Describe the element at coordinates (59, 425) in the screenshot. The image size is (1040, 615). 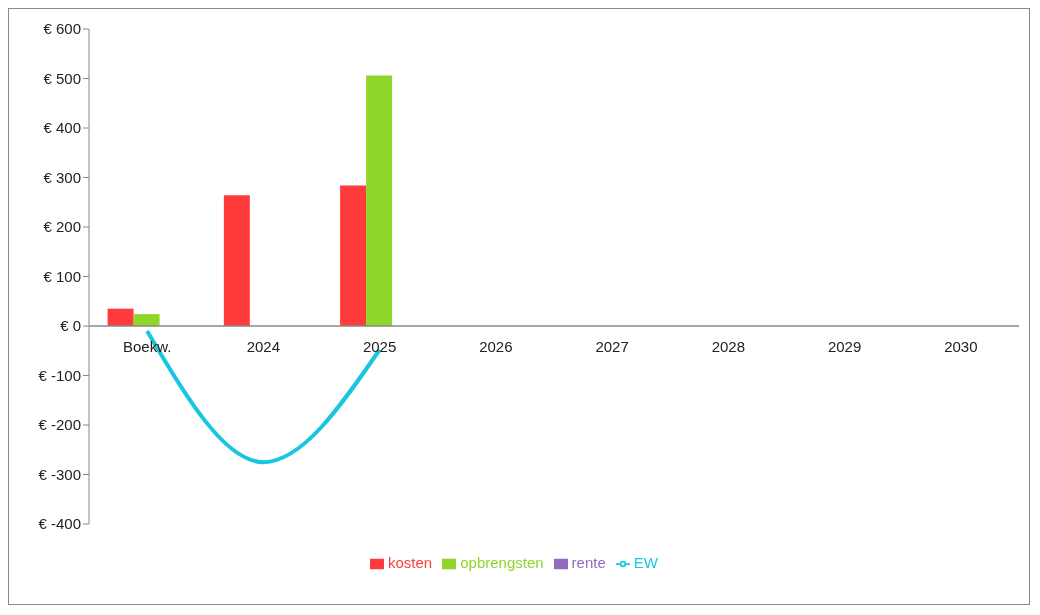
I see `y-tick-label: € -200` at that location.